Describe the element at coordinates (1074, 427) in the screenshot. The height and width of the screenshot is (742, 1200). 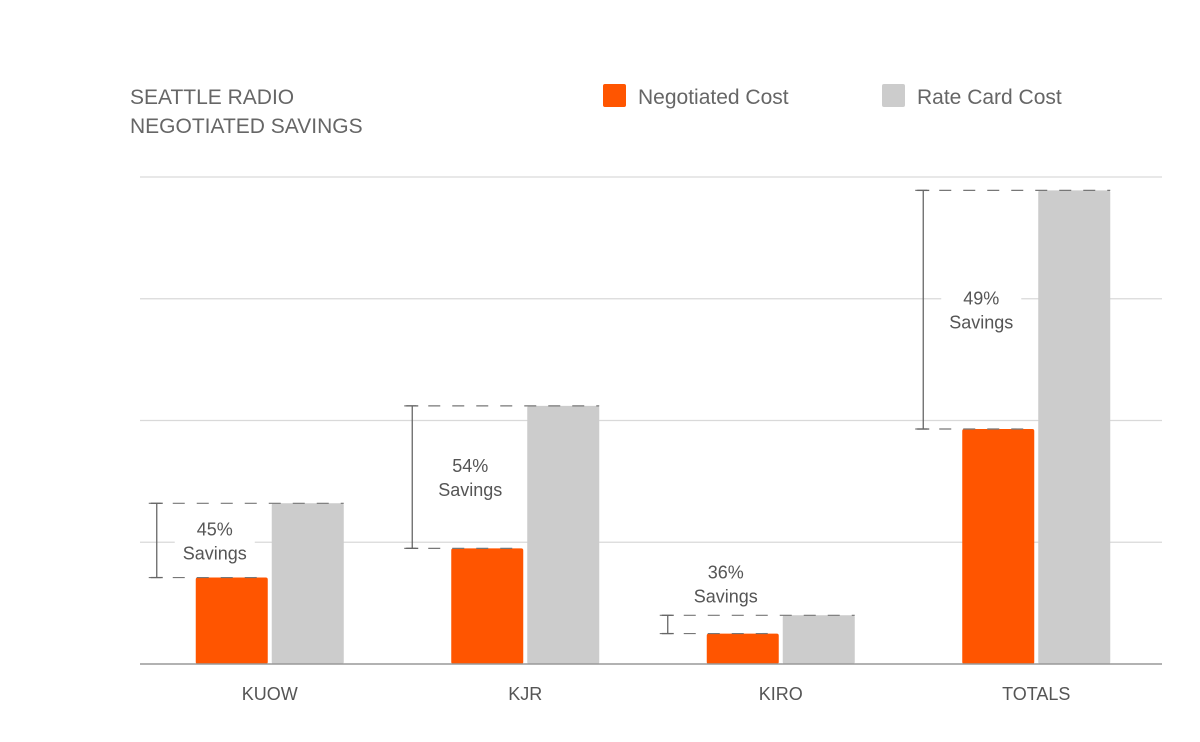
I see `bar-rate-card-totals` at that location.